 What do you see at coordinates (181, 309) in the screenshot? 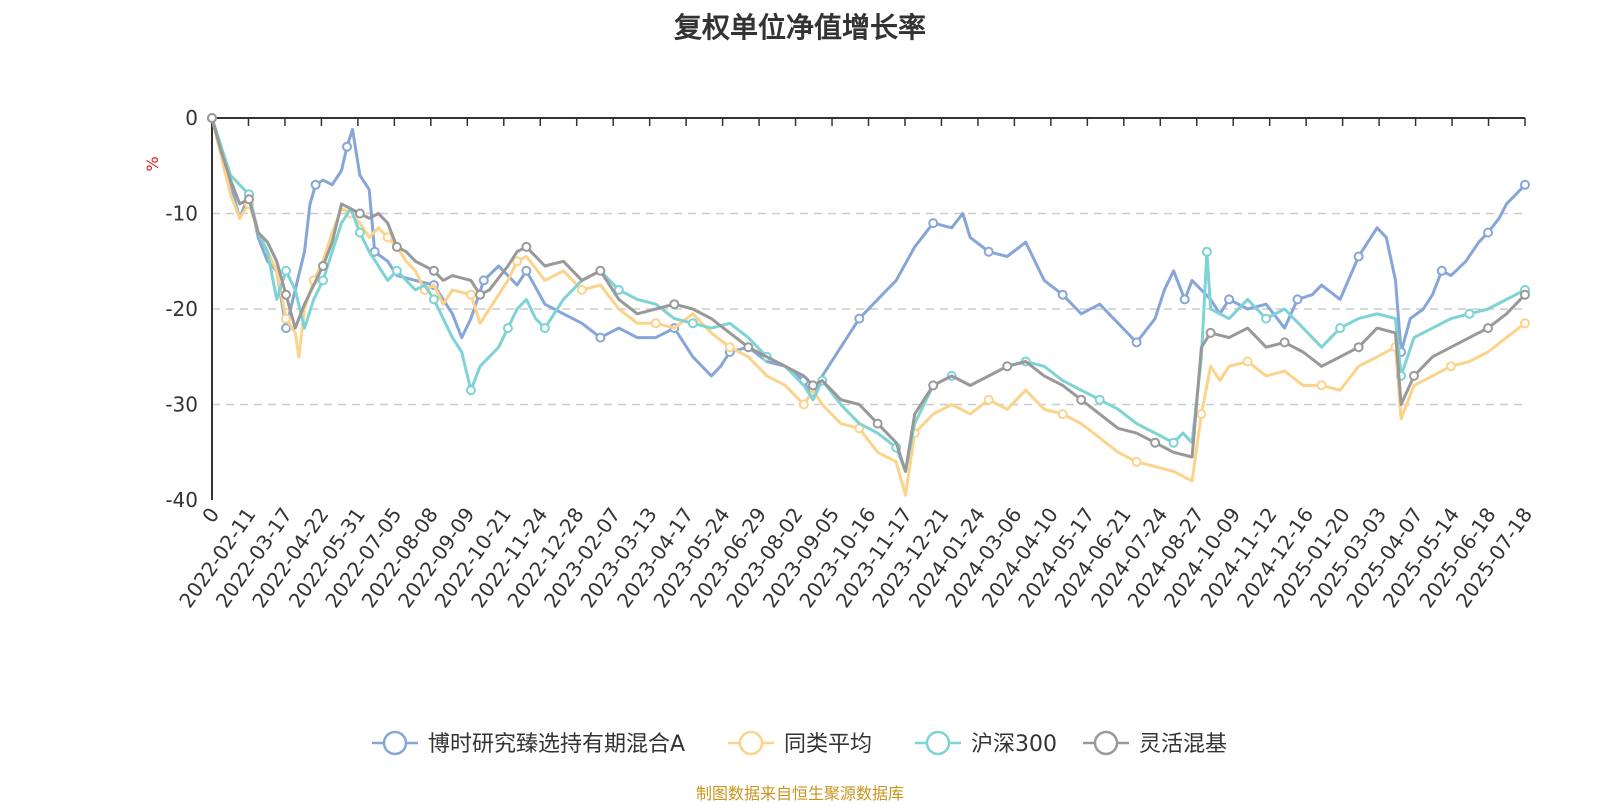
I see `y-tick-label: -20` at bounding box center [181, 309].